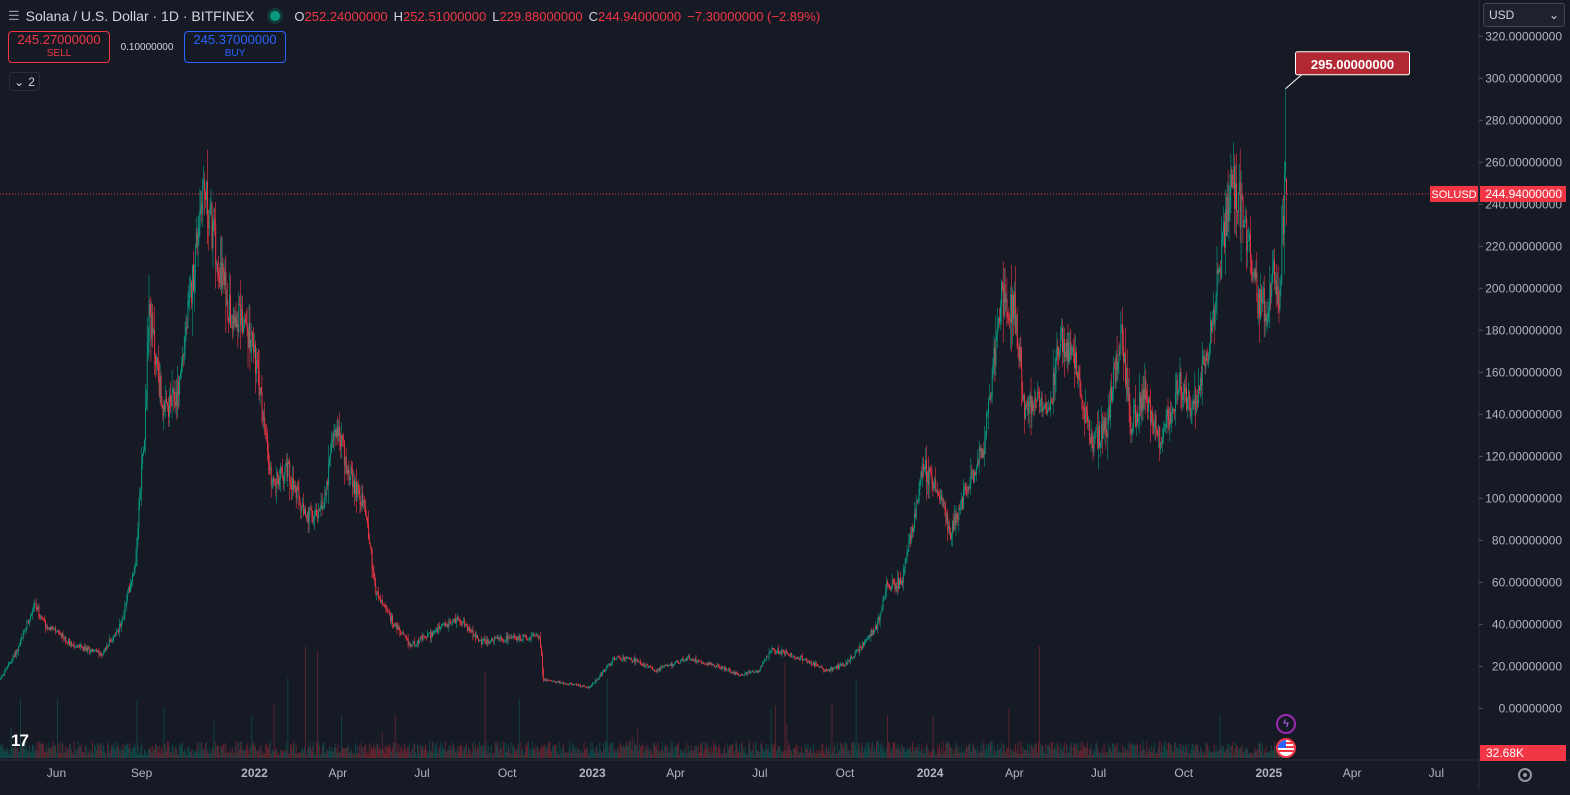  I want to click on sell-button: 245.27000000 SELL, so click(59, 47).